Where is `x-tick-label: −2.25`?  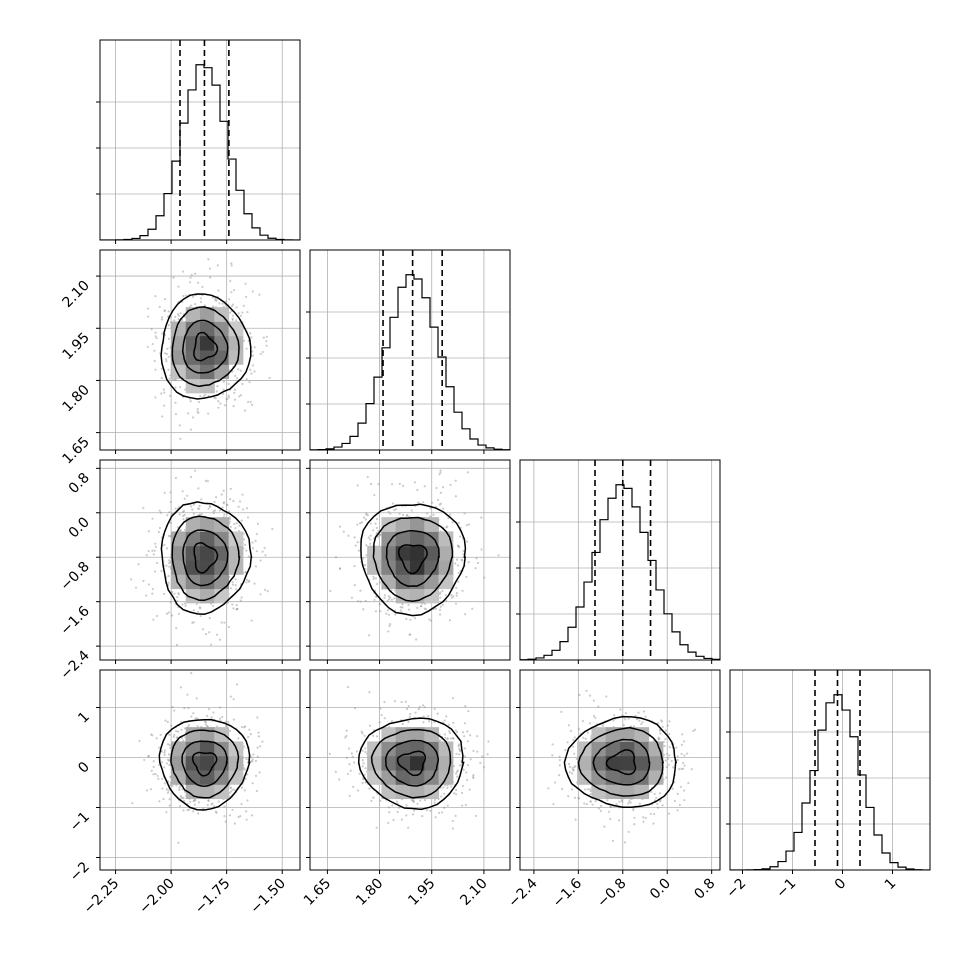 x-tick-label: −2.25 is located at coordinates (102, 897).